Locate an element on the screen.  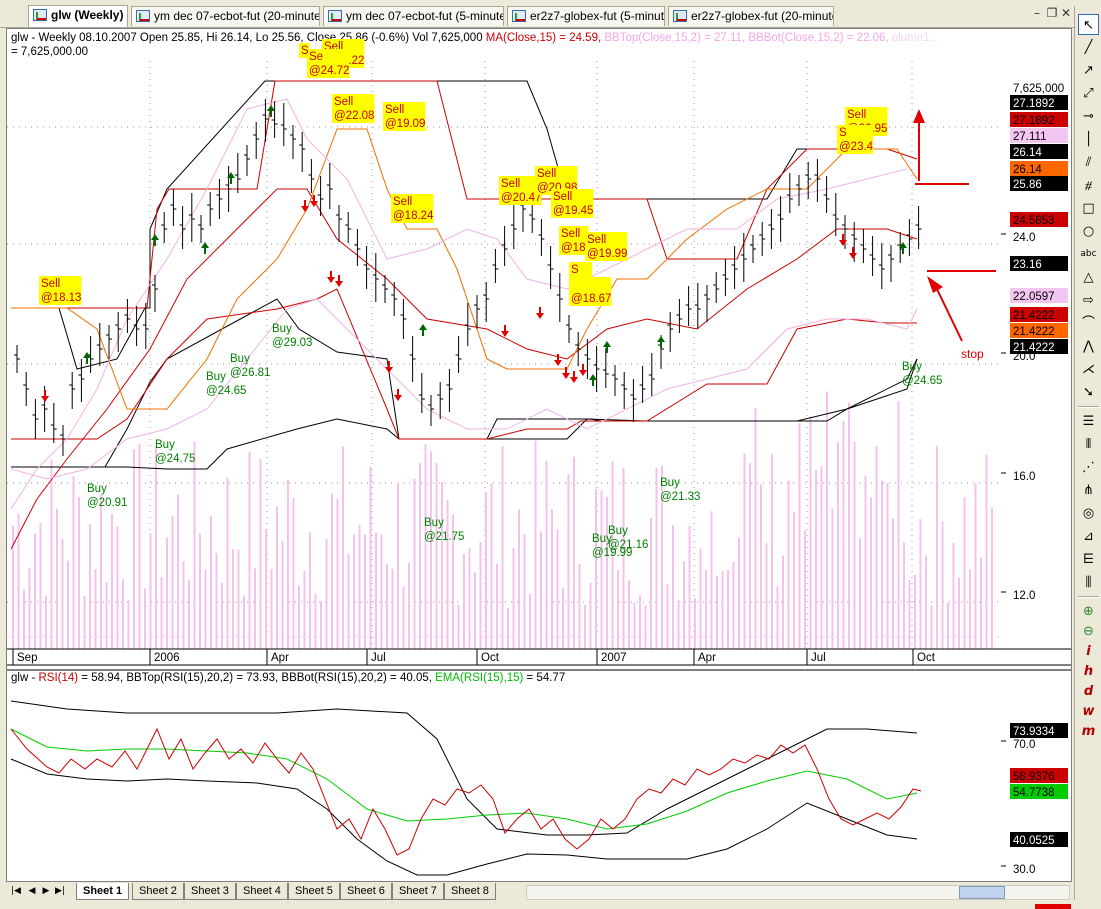
triangle-icon: △ is located at coordinates (1088, 277).